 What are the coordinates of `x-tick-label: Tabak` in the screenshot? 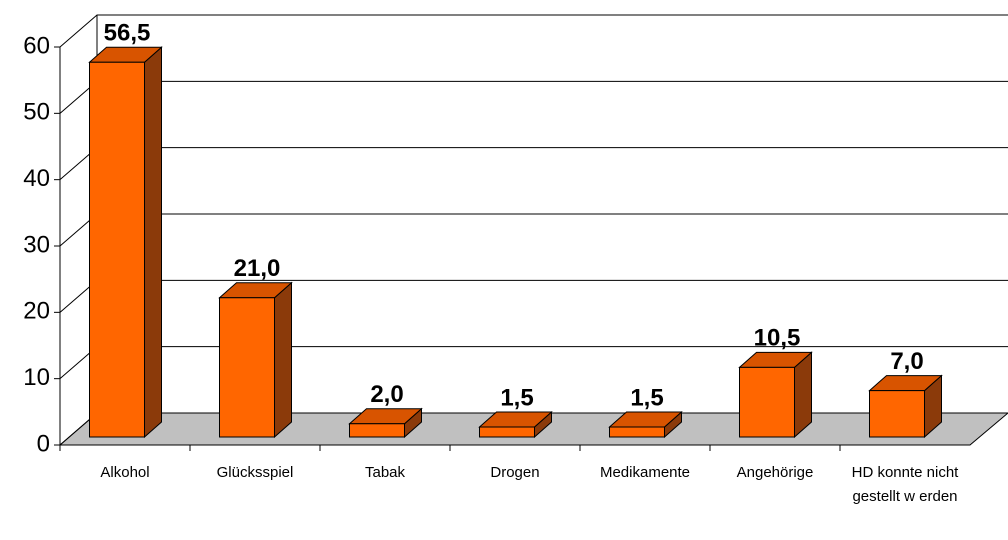 It's located at (385, 472).